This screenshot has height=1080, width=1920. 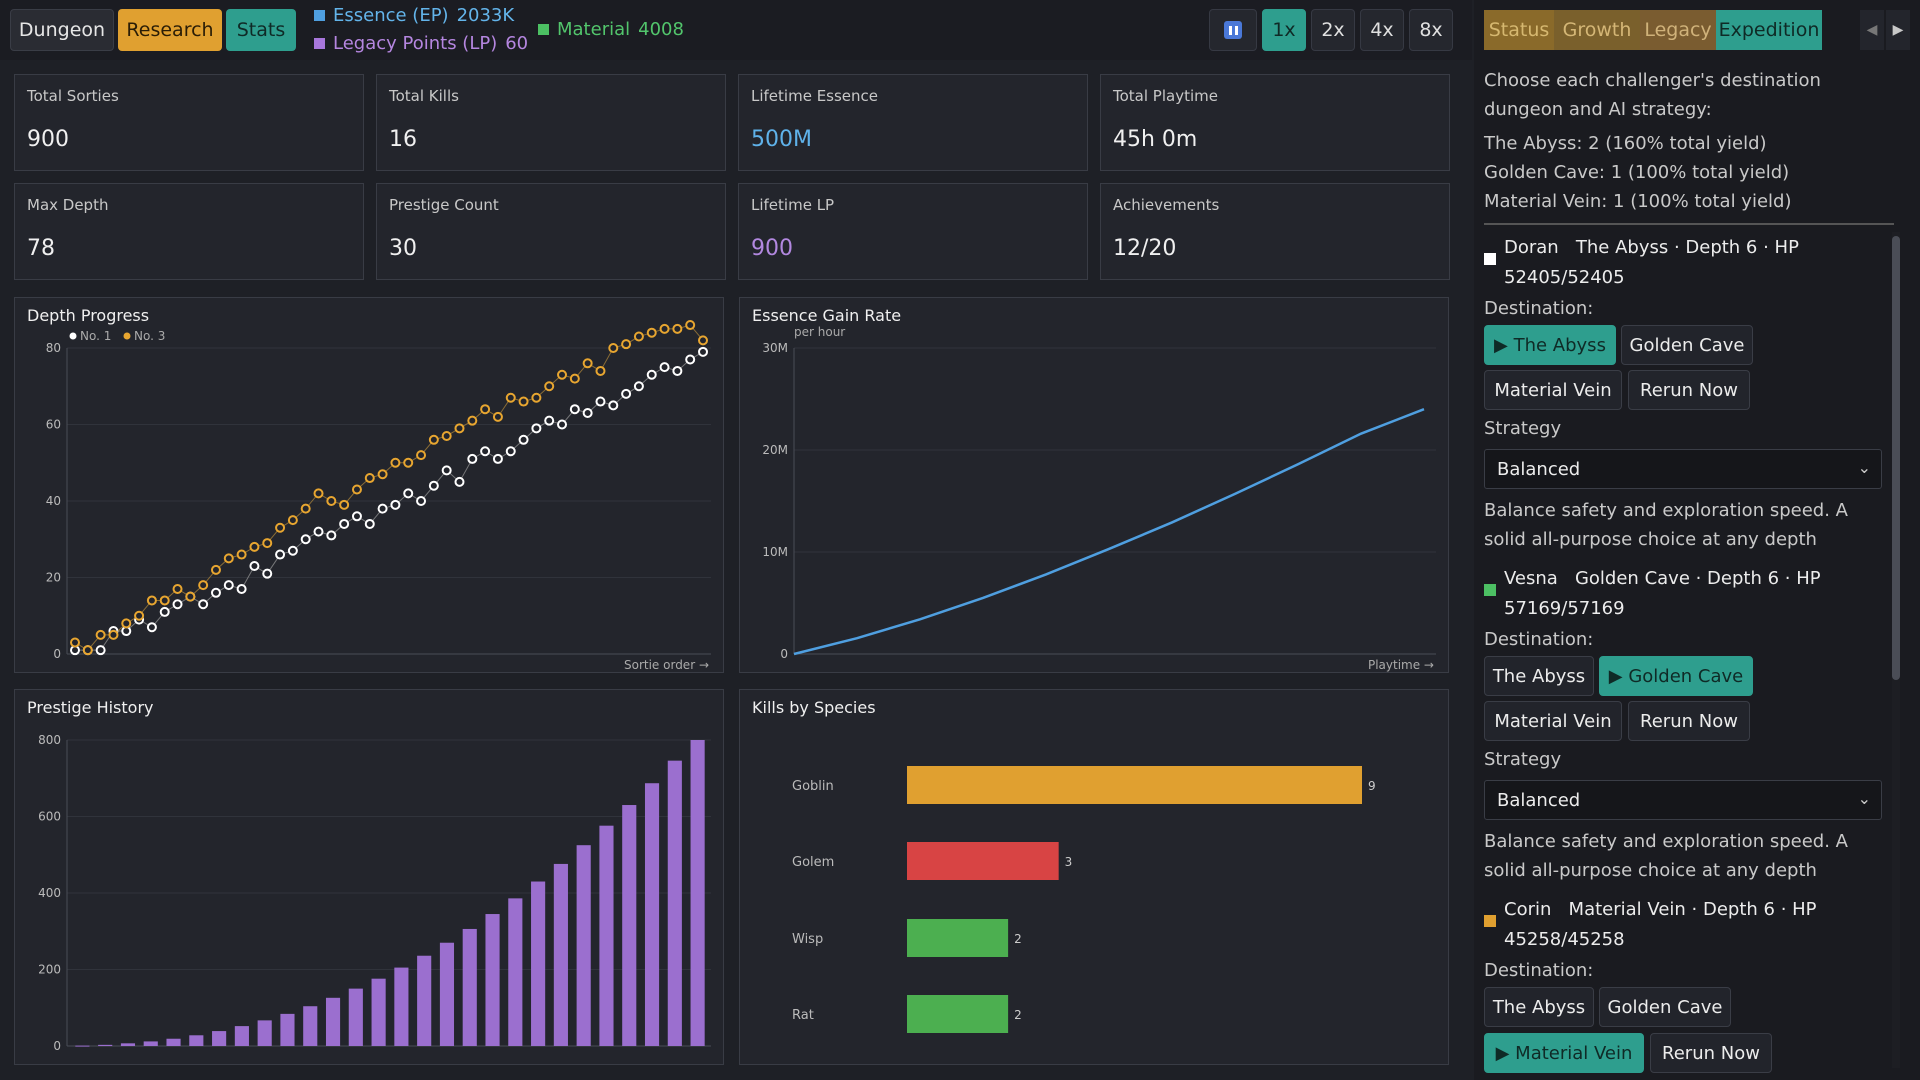 I want to click on stats-tab-button: Stats, so click(x=261, y=30).